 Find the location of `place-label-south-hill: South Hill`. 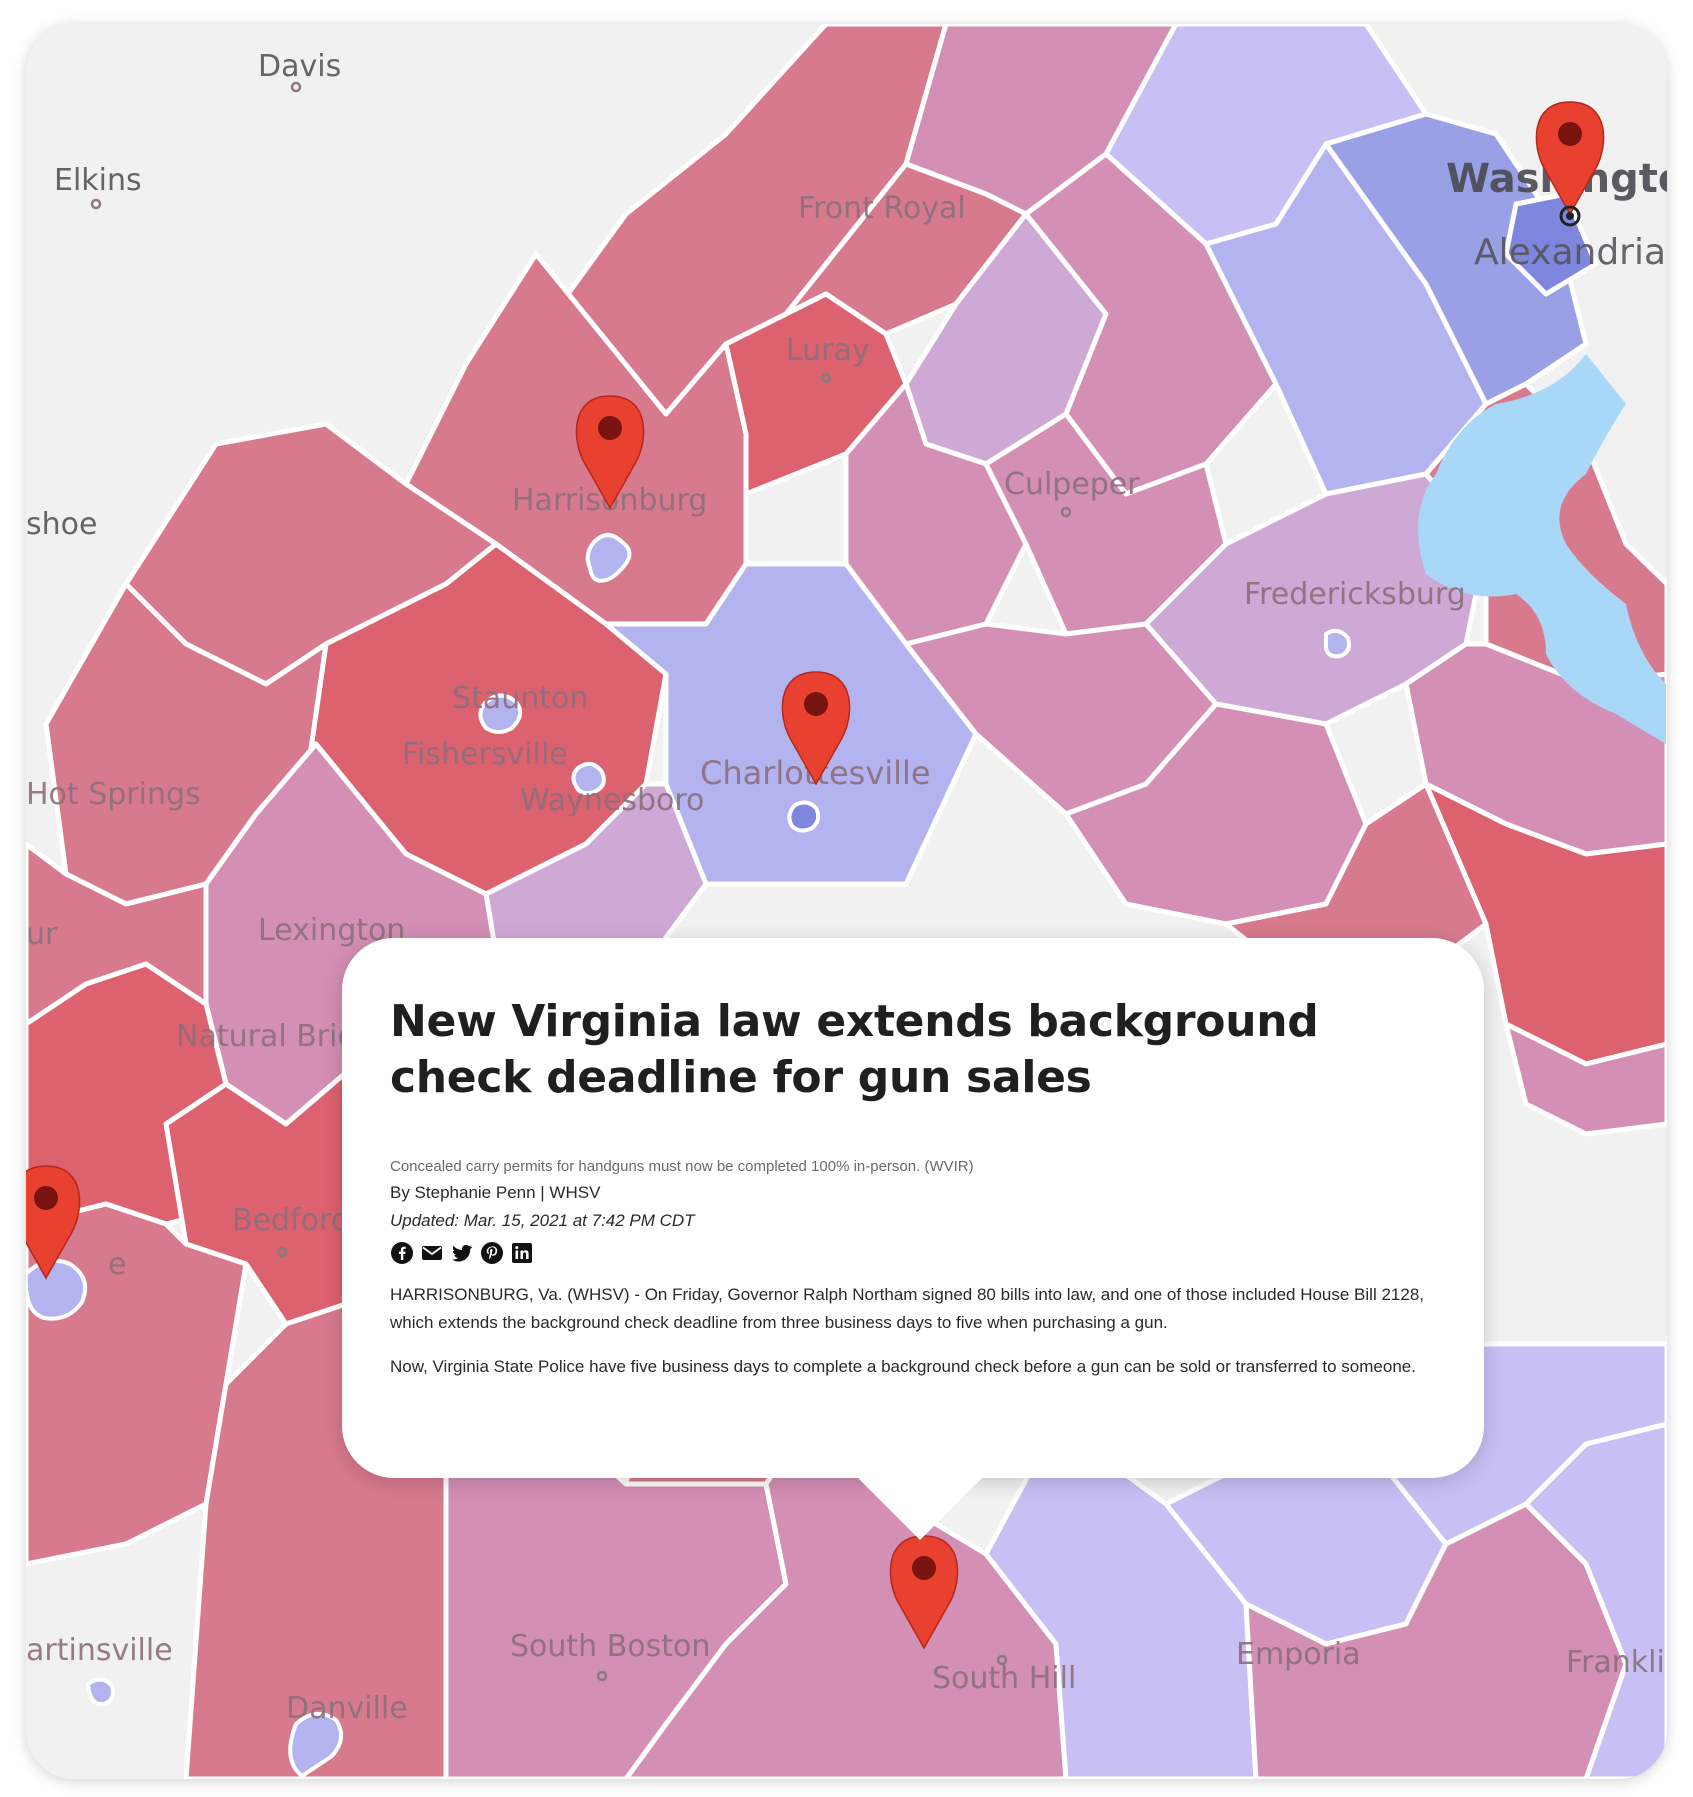

place-label-south-hill: South Hill is located at coordinates (1004, 1678).